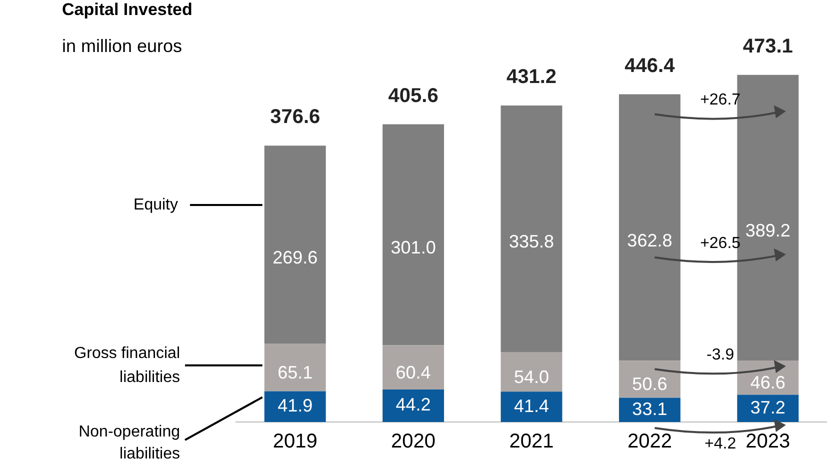  What do you see at coordinates (531, 77) in the screenshot?
I see `total-label: 431.2` at bounding box center [531, 77].